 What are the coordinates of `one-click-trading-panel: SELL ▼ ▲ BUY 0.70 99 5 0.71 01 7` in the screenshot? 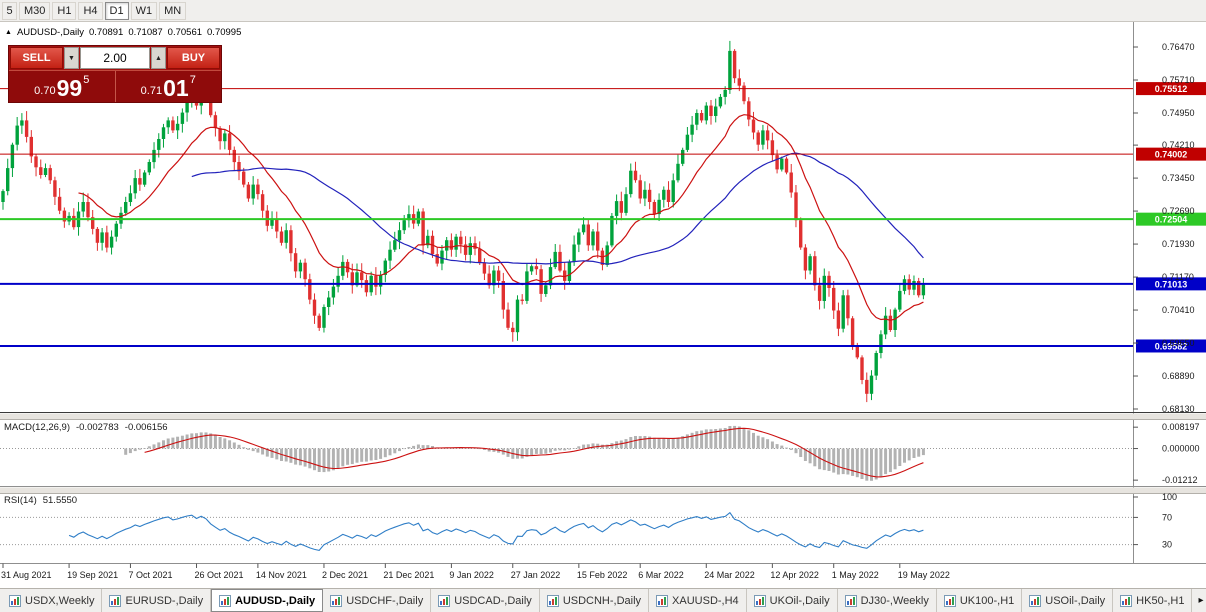 It's located at (115, 74).